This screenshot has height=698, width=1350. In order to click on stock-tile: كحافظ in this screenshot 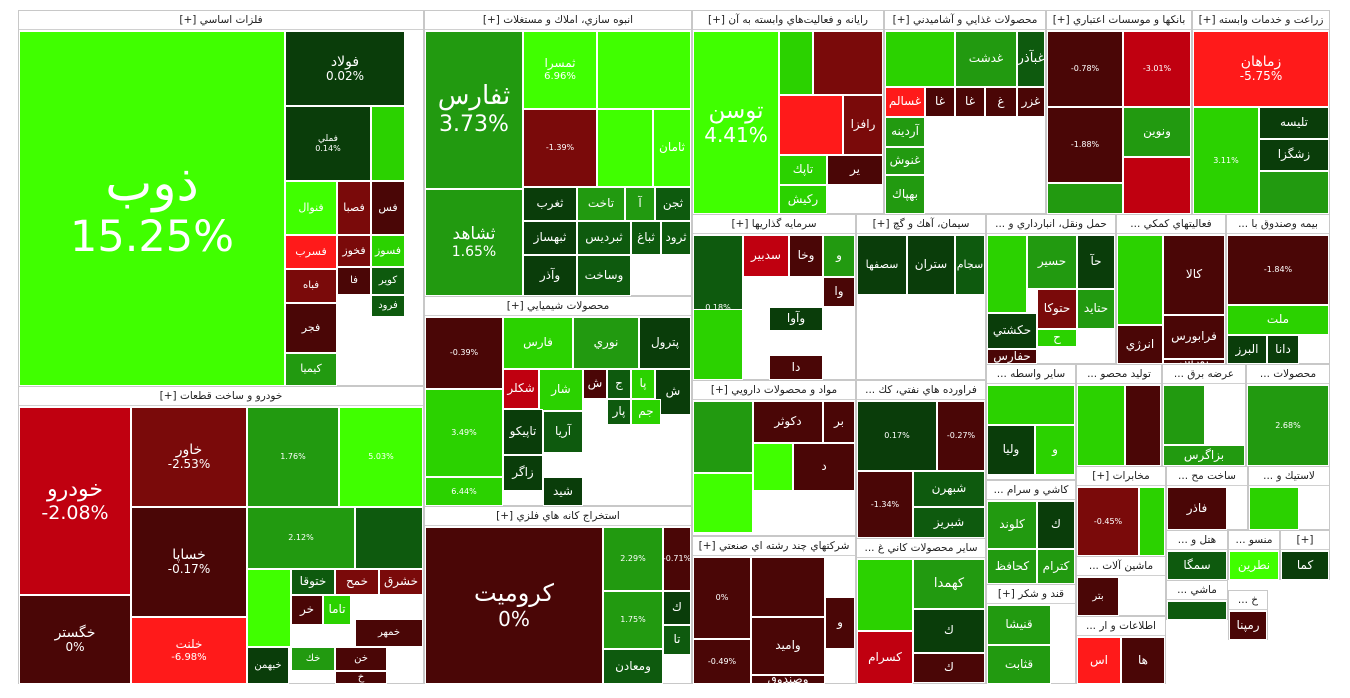, I will do `click(1012, 566)`.